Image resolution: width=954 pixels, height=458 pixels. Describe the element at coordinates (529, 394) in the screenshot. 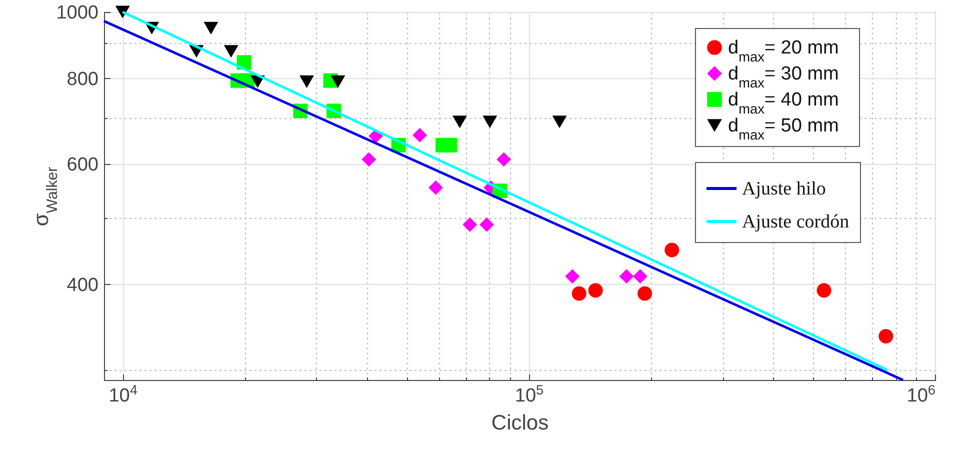

I see `x-tick-label: 10$^{5}$` at that location.